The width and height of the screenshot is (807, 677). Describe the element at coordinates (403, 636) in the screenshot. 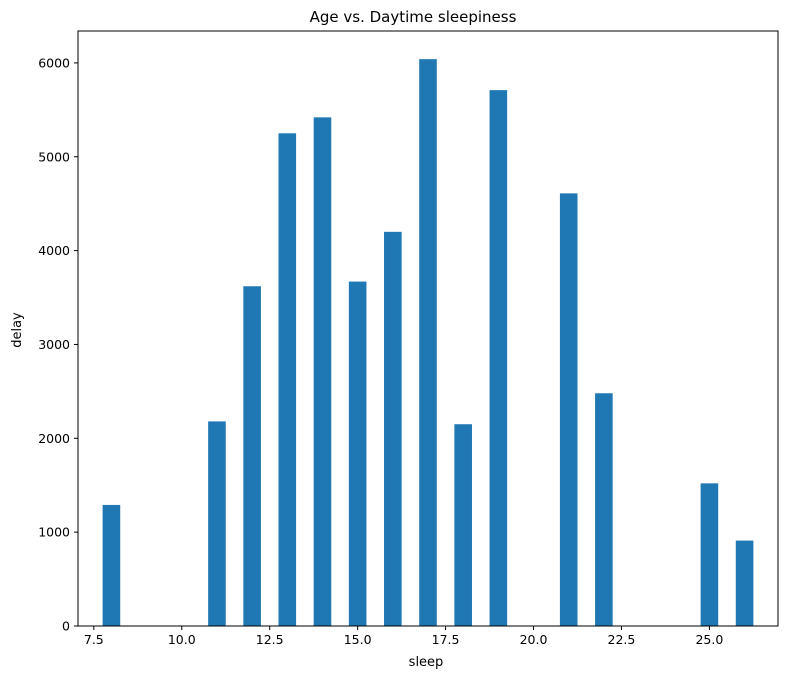

I see `x-axis-ticks: 7.5 10.0 12.5 15.0 17.5 20.0 22.5 25.0` at that location.